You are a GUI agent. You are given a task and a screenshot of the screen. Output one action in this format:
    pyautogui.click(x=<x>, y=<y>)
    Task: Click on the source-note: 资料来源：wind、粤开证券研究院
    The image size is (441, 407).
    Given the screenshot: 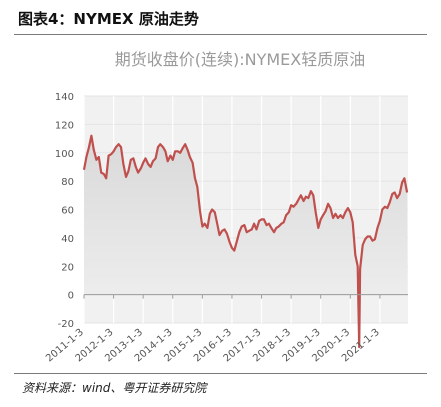 What is the action you would take?
    pyautogui.click(x=114, y=388)
    